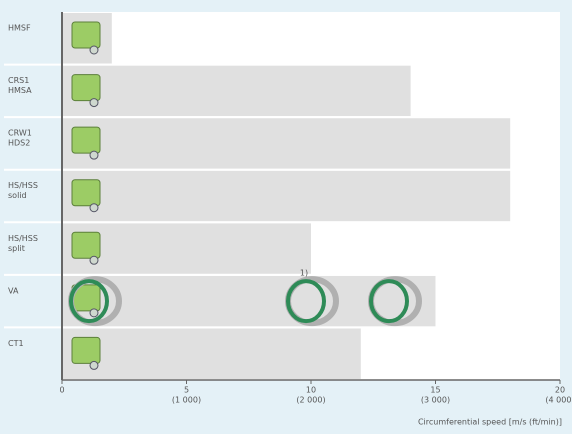 The height and width of the screenshot is (434, 572). I want to click on annotation: 1), so click(304, 272).